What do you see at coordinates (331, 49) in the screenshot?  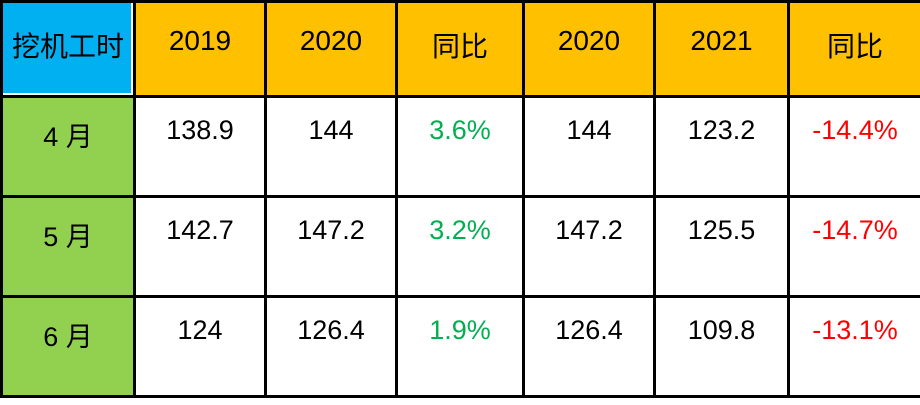 I see `col-header-2020-left: 2020` at bounding box center [331, 49].